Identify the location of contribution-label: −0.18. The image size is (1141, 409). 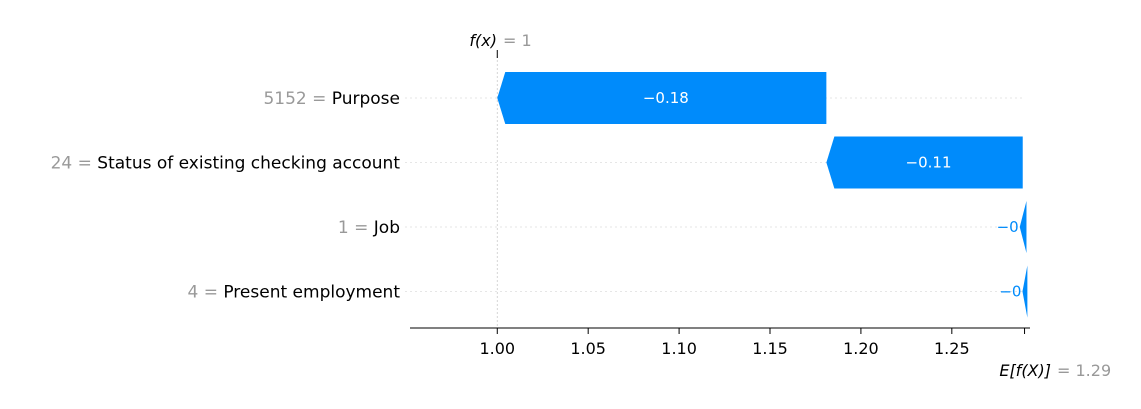
(666, 98).